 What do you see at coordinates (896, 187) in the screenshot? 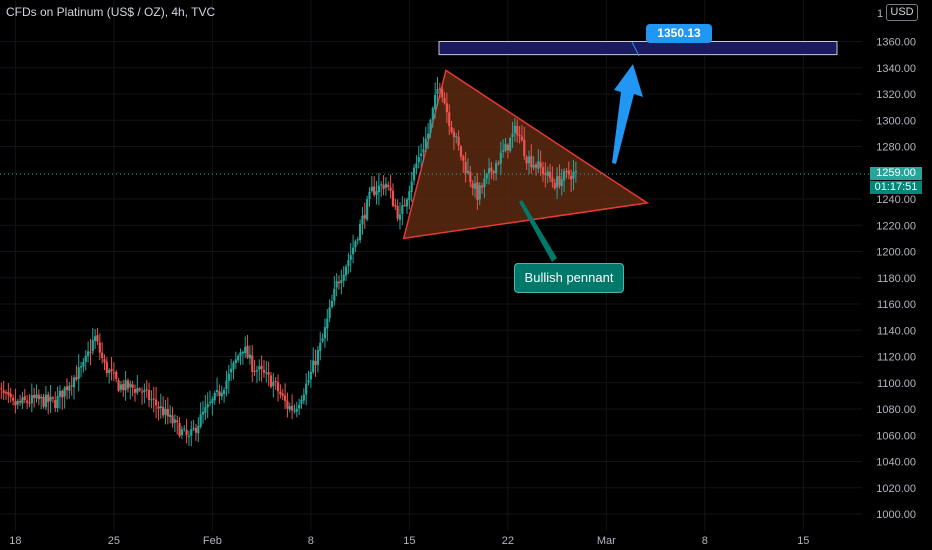
I see `bar-countdown-tag: 01:17:51` at bounding box center [896, 187].